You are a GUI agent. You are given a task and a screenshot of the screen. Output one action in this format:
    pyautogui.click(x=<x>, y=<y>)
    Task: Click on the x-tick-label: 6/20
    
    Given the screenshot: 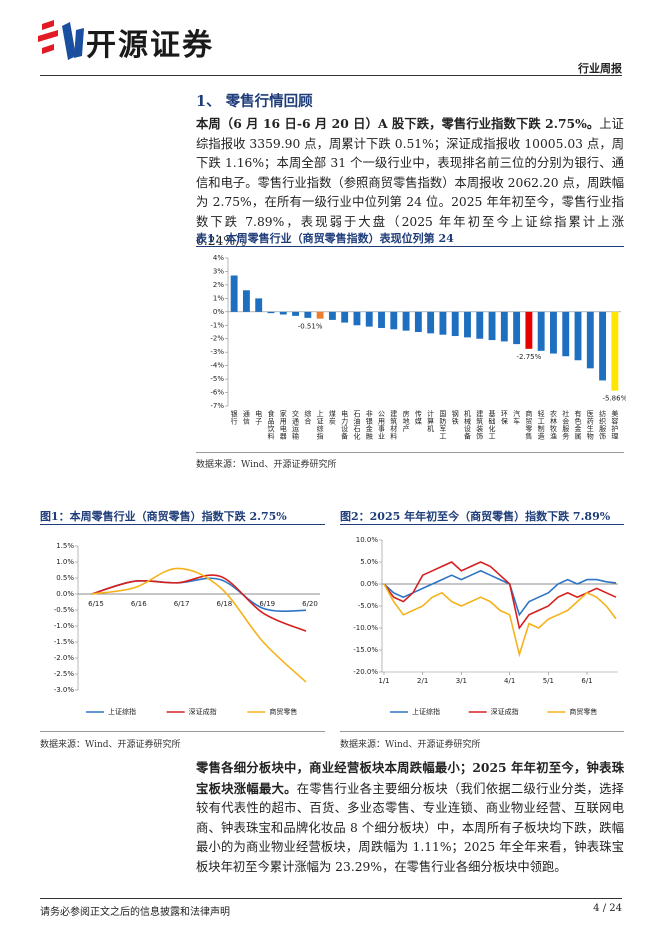 What is the action you would take?
    pyautogui.click(x=310, y=604)
    